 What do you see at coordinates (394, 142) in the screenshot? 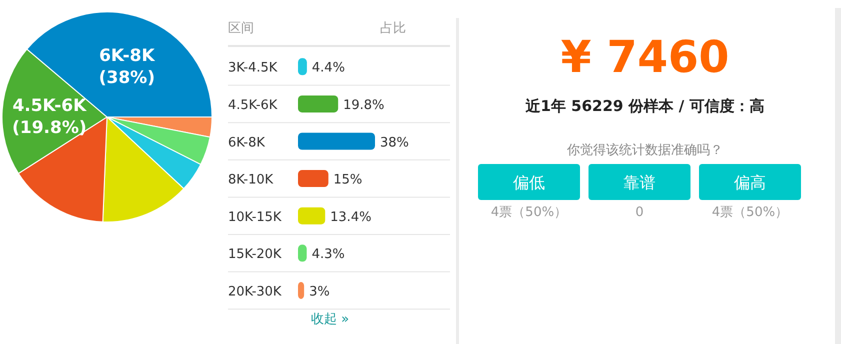
I see `data-label: 38%` at bounding box center [394, 142].